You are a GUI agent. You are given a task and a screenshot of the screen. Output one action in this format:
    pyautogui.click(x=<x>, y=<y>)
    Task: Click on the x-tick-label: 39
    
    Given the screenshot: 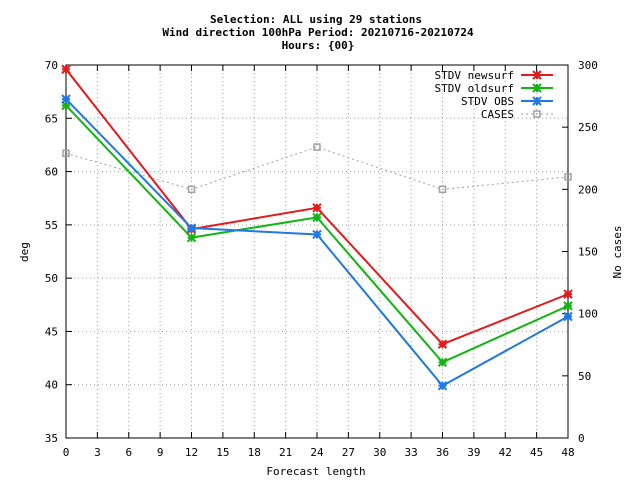 What is the action you would take?
    pyautogui.click(x=473, y=452)
    